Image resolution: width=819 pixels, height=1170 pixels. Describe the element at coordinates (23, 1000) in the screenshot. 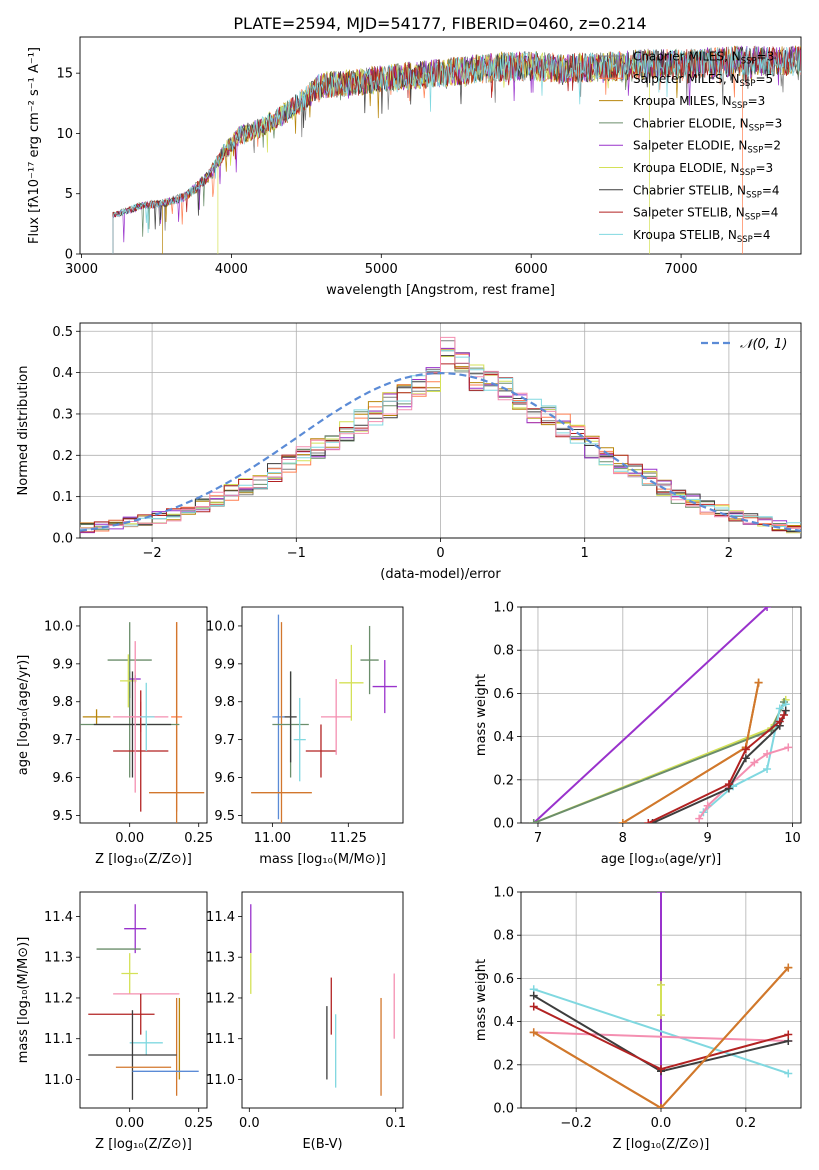

I see `y-axis-label: mass [log₁₀(M/M⊙)]` at that location.